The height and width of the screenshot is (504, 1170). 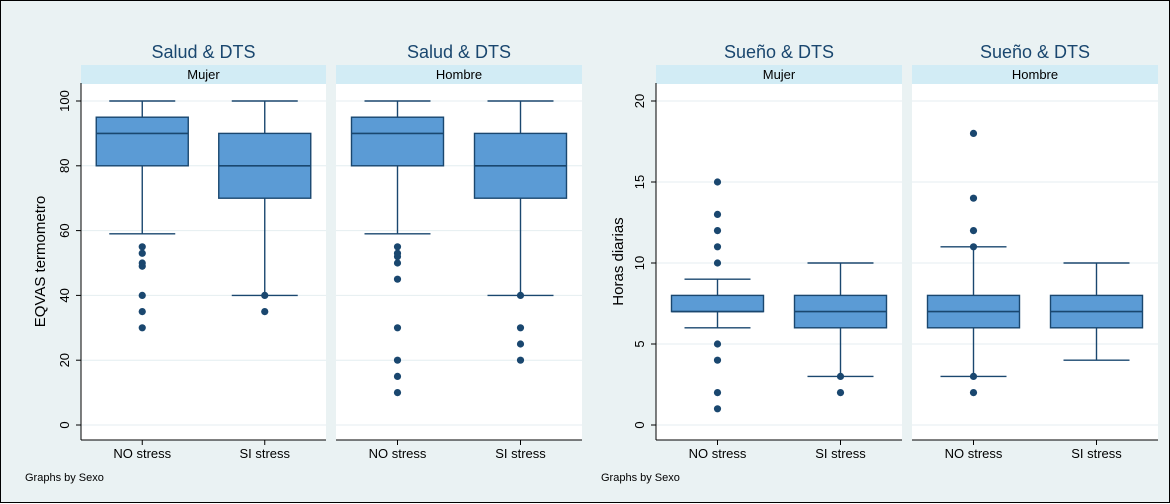 I want to click on y-tick-label: 60, so click(x=64, y=230).